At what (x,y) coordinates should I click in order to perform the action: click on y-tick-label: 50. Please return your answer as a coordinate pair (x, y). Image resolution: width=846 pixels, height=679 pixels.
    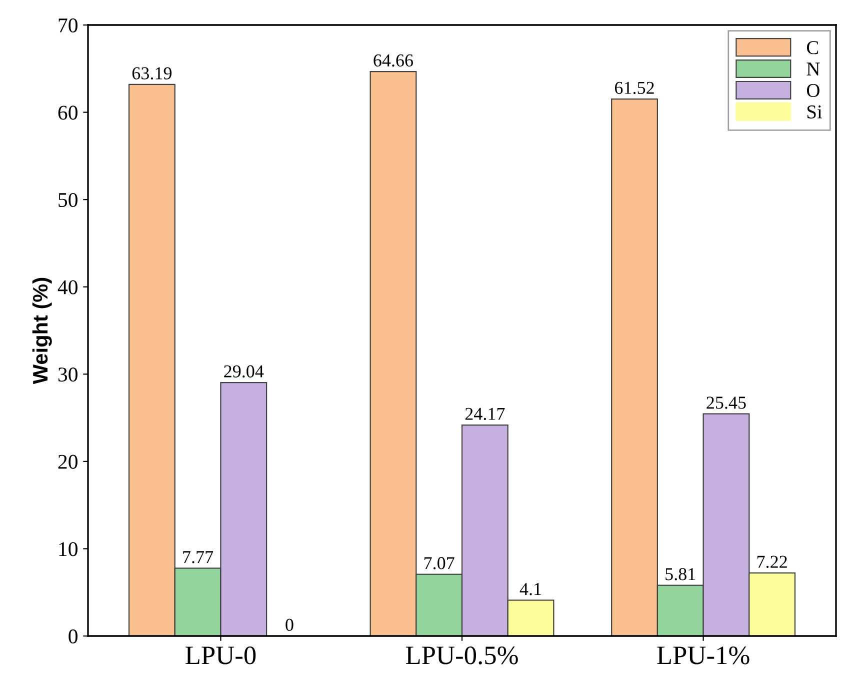
    Looking at the image, I should click on (68, 200).